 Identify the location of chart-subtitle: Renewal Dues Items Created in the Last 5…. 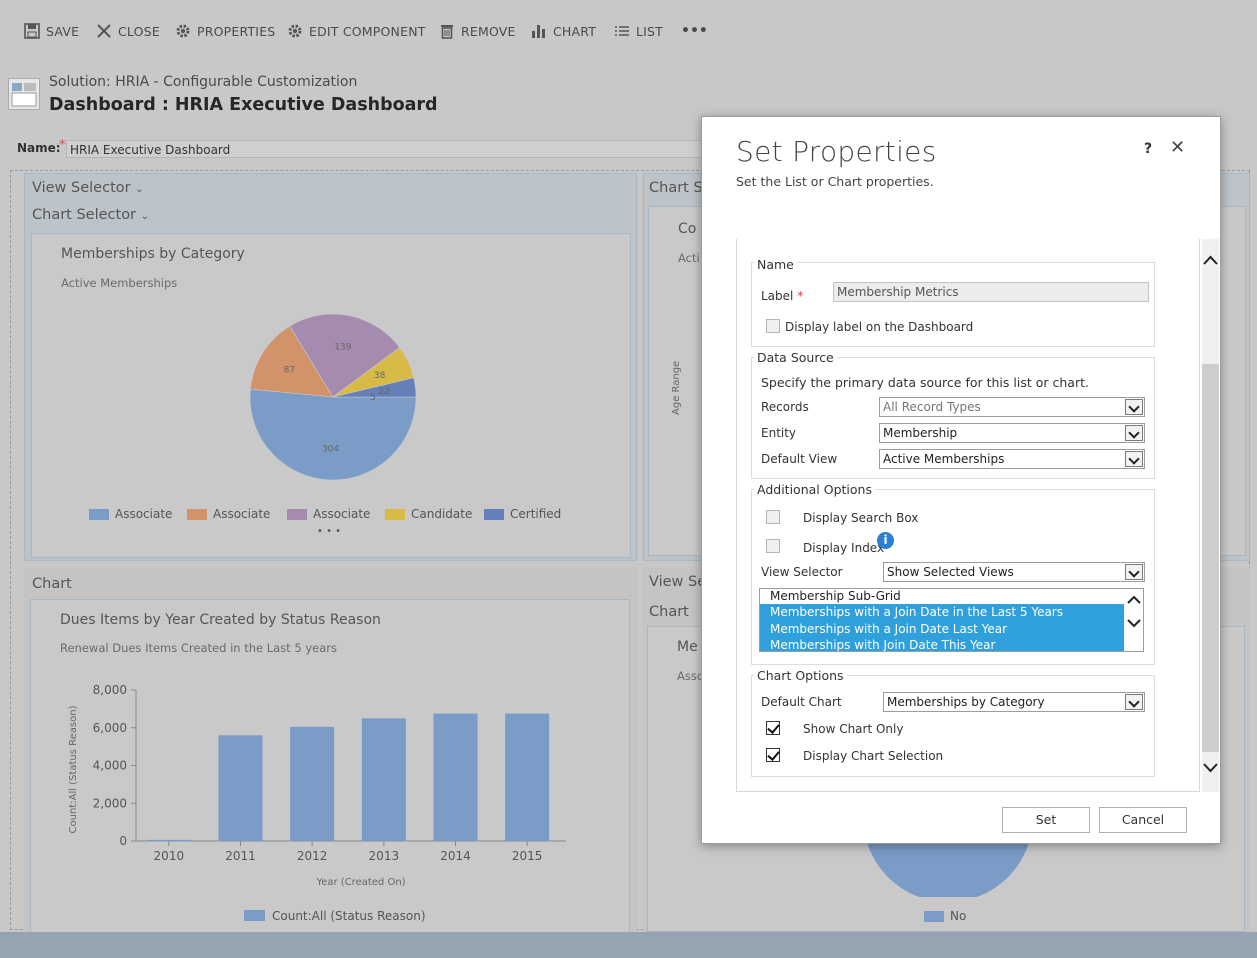
(198, 648).